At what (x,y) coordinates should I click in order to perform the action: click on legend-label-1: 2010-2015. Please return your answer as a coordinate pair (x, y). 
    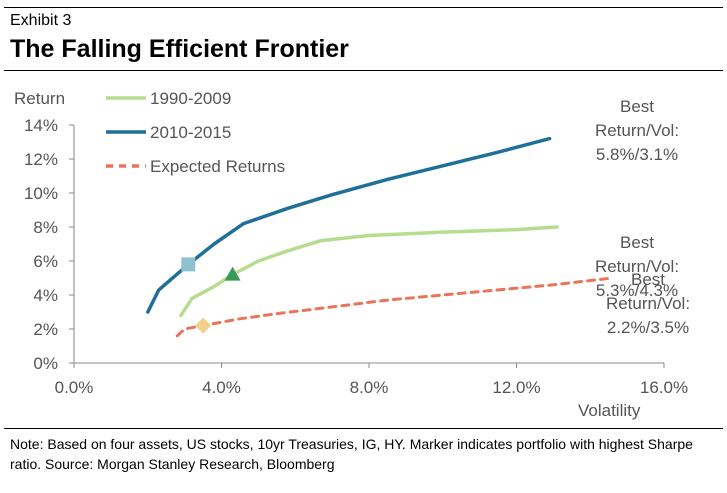
    Looking at the image, I should click on (190, 132).